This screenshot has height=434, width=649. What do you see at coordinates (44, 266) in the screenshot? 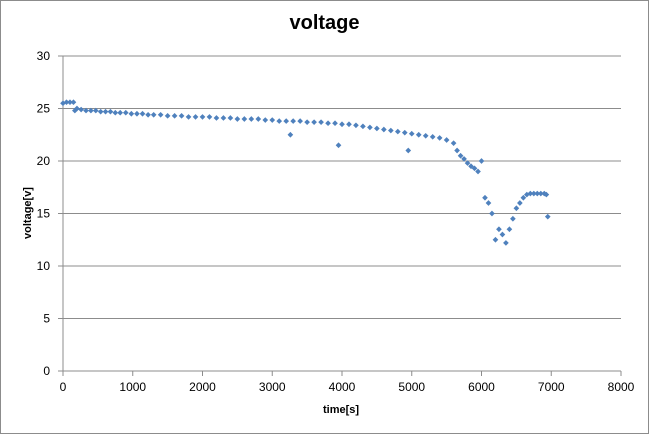
I see `y-tick-label: 10` at bounding box center [44, 266].